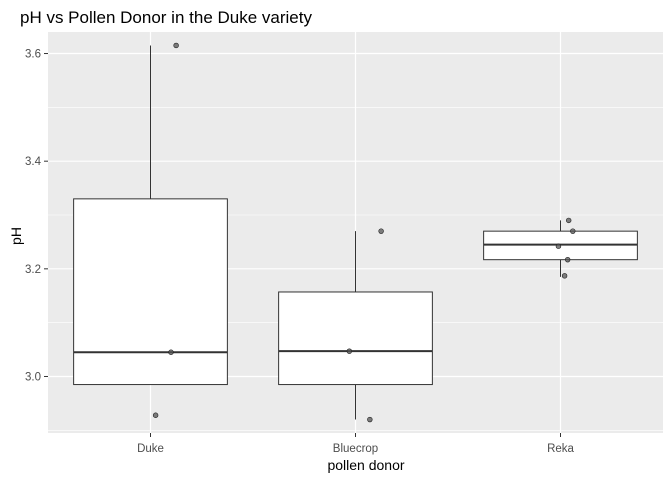 This screenshot has width=672, height=480. I want to click on box-bluecrop, so click(355, 325).